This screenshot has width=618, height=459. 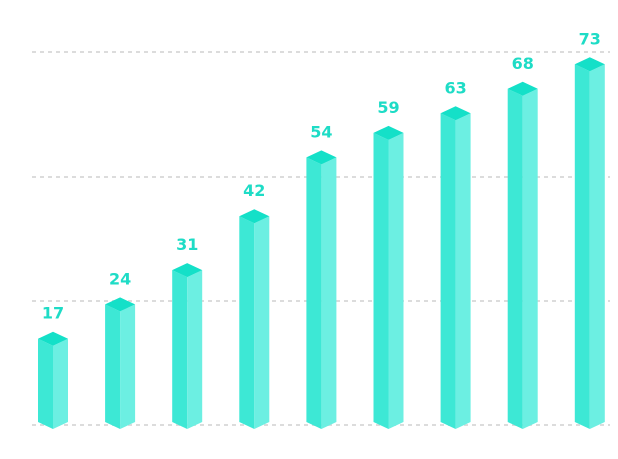 I want to click on data-label: 31, so click(x=187, y=244).